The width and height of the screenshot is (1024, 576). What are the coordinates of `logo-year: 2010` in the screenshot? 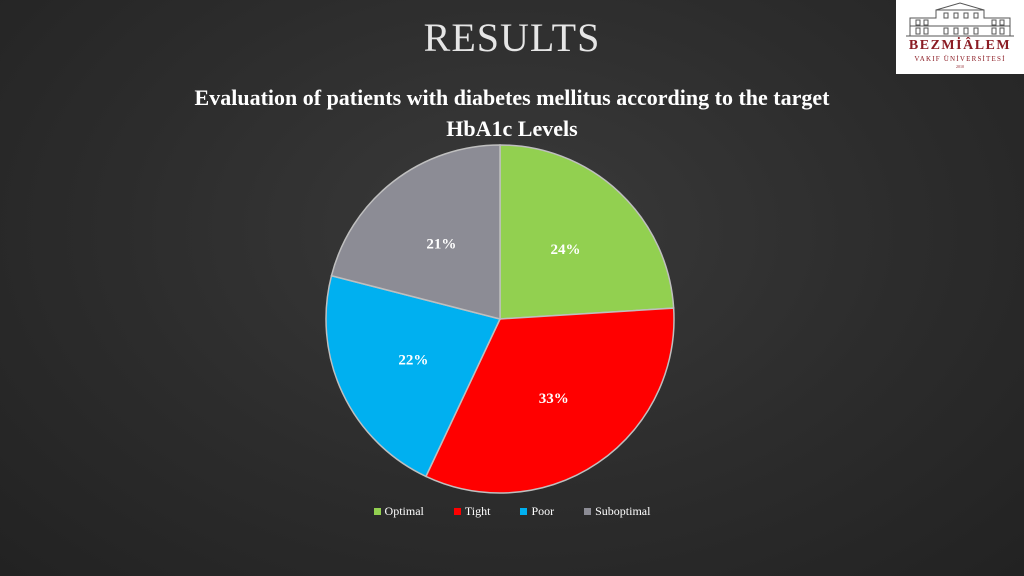 It's located at (960, 66).